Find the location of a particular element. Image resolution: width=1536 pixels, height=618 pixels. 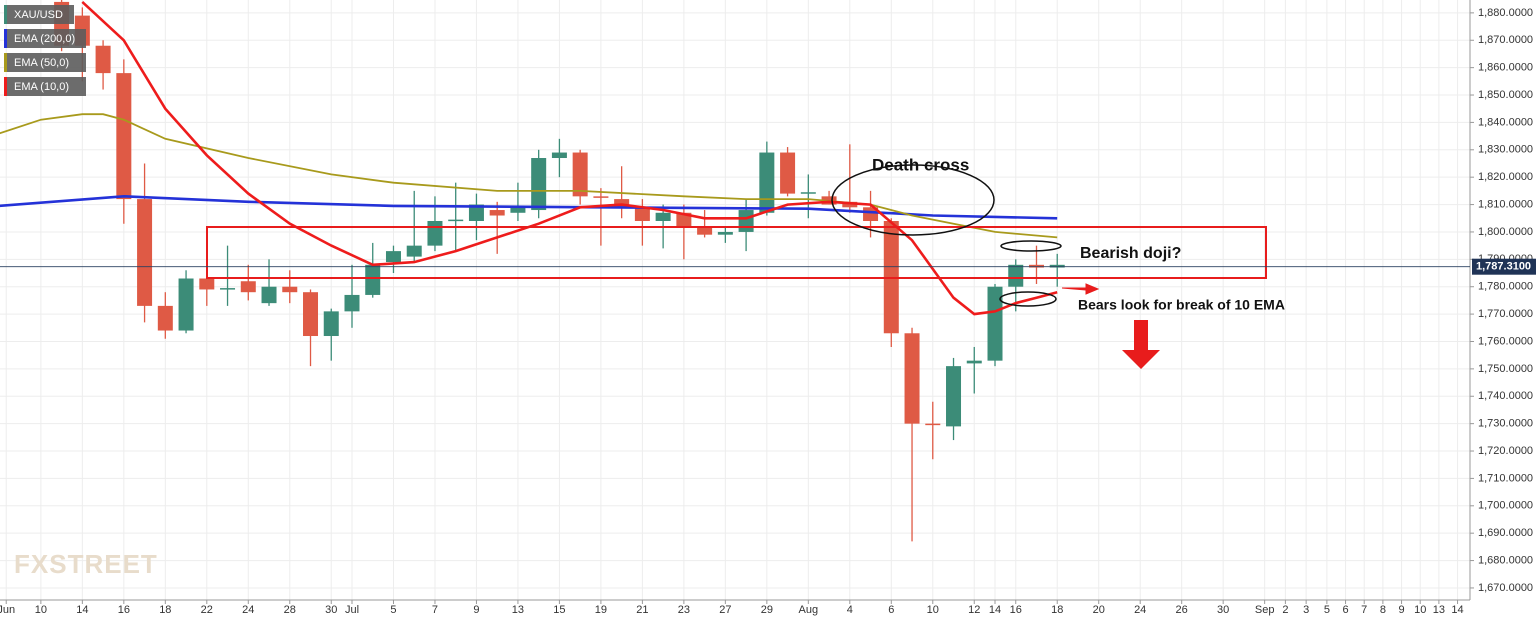

y-tick-label: 1,680.0000 is located at coordinates (1505, 560).